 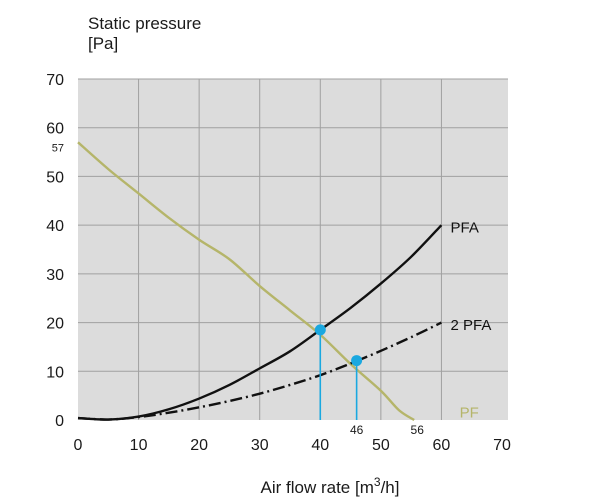 What do you see at coordinates (465, 228) in the screenshot?
I see `series-label-pfa: PFA` at bounding box center [465, 228].